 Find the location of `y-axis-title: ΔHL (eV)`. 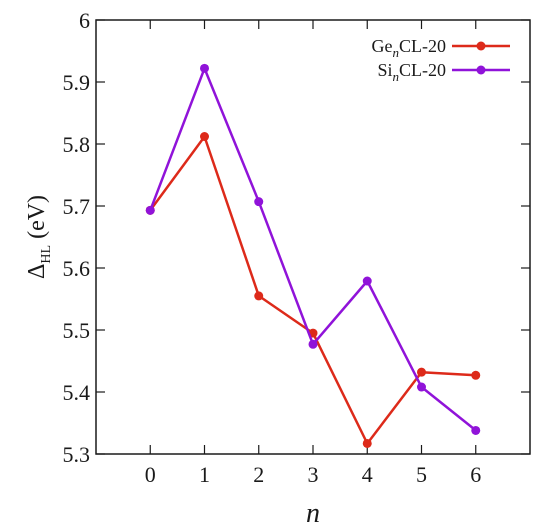

y-axis-title: ΔHL (eV) is located at coordinates (39, 237).